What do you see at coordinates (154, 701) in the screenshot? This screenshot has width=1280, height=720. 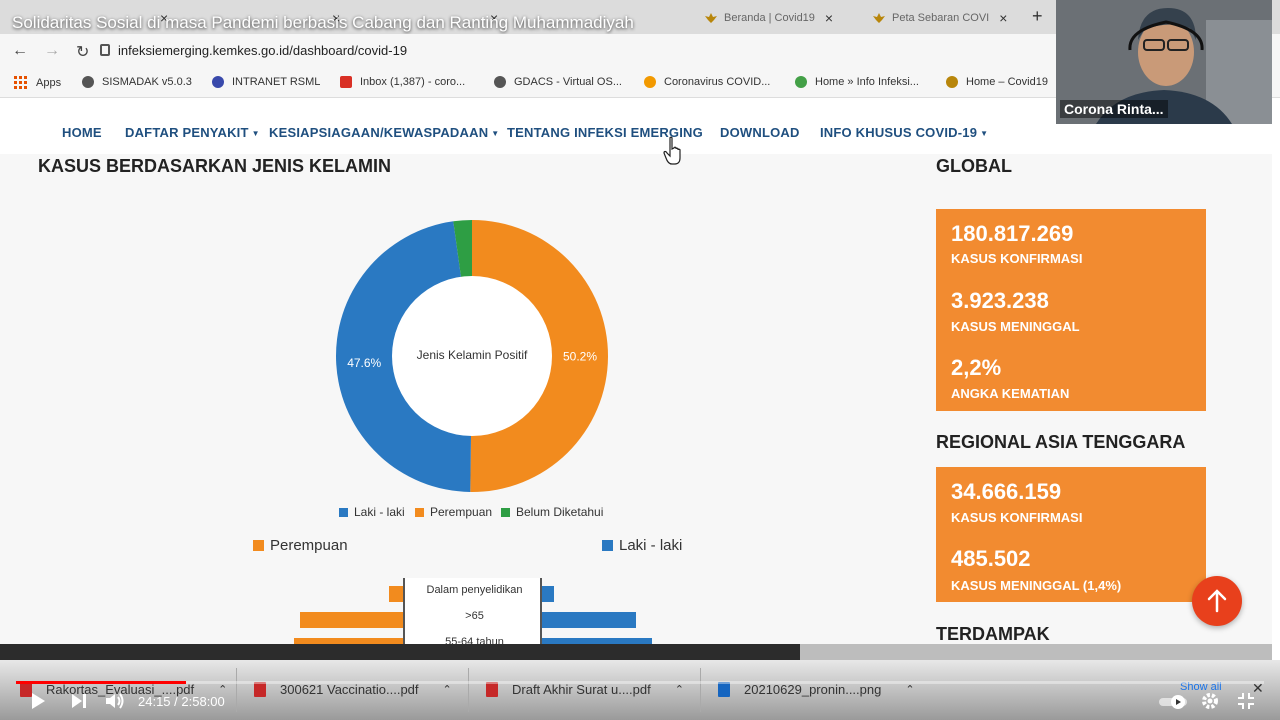 I see `current-time: 24:15` at bounding box center [154, 701].